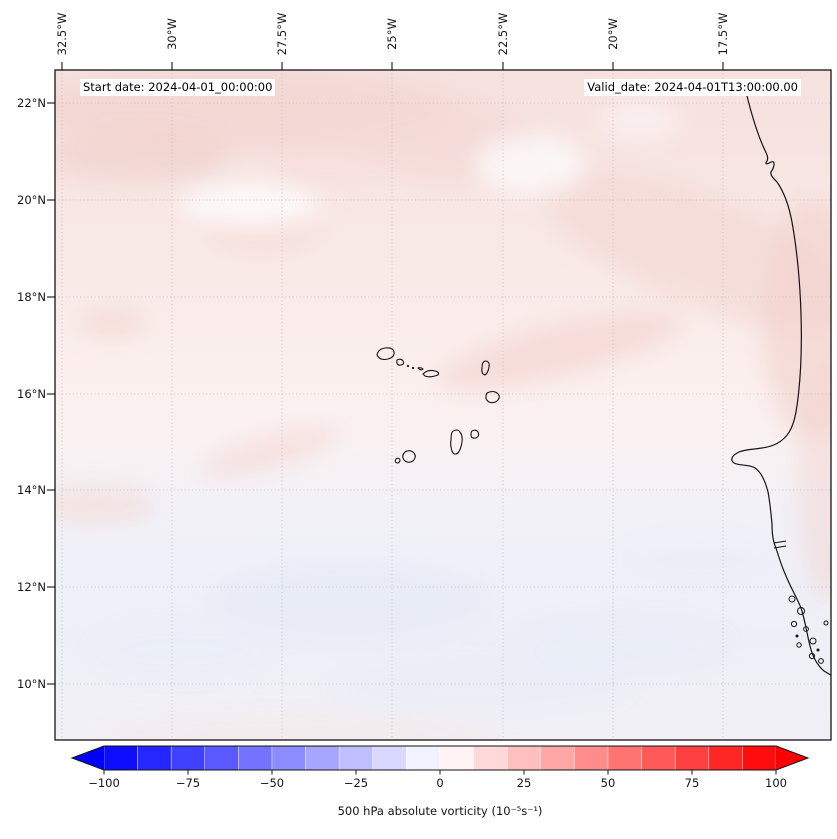 Image resolution: width=837 pixels, height=839 pixels. I want to click on lon-tick-label: 27.5°W, so click(282, 34).